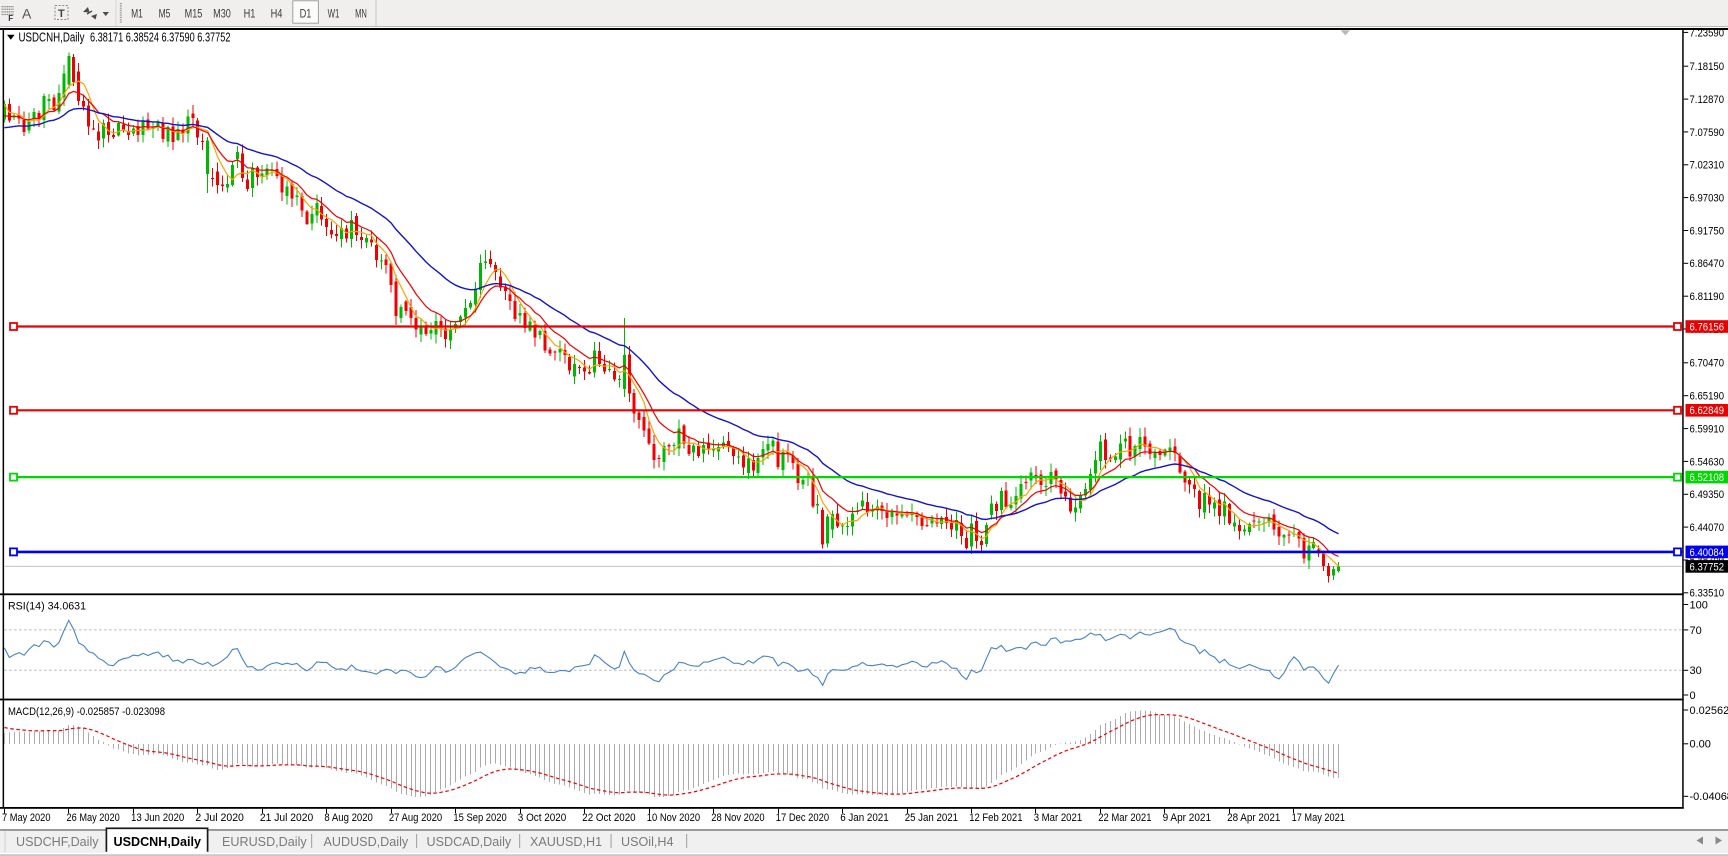 The width and height of the screenshot is (1728, 856). I want to click on svg-text: 6.70470, so click(1707, 364).